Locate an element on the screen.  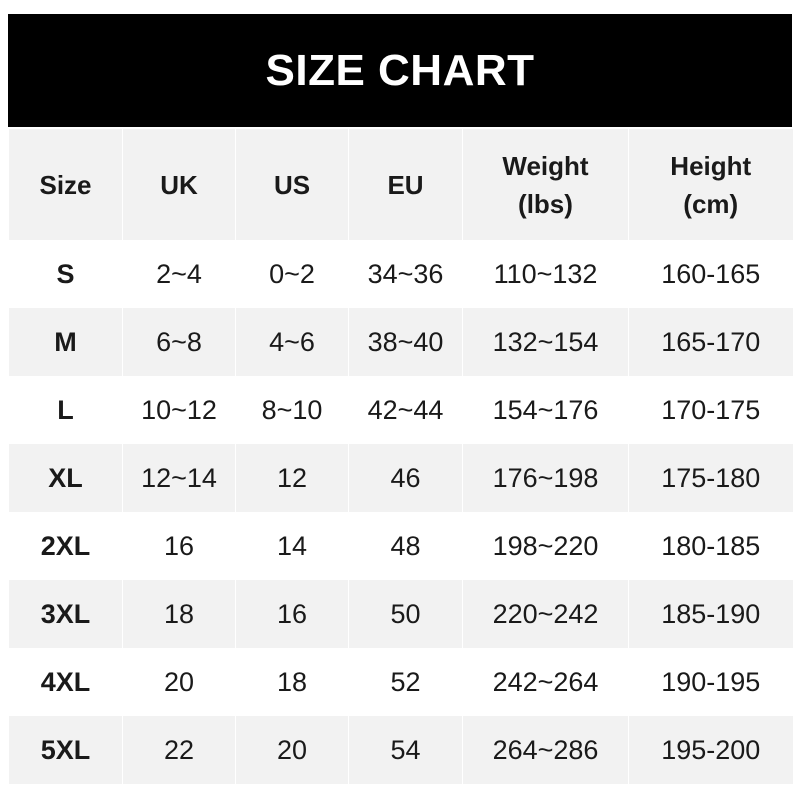
table-cell: 160-165 is located at coordinates (710, 274).